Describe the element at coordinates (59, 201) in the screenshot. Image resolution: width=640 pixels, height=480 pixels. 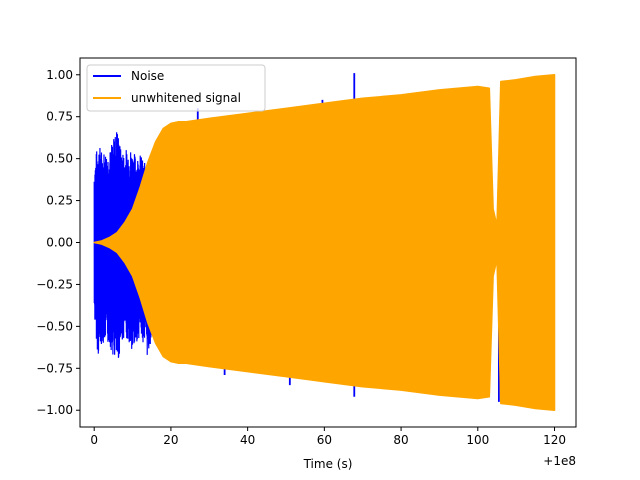
I see `y-tick-label: 0.25` at that location.